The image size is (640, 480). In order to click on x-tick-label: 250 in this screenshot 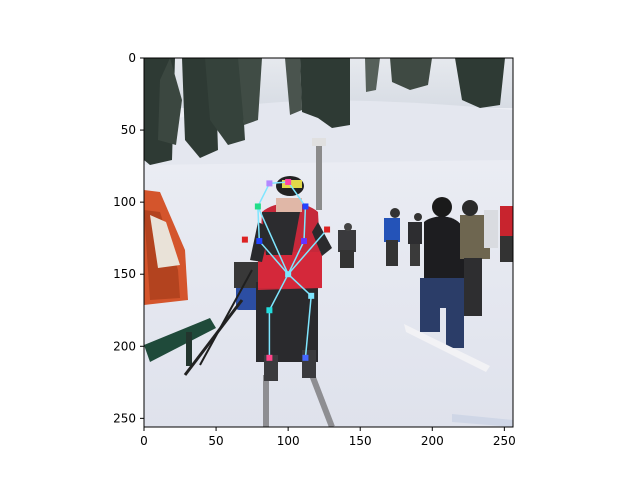, I will do `click(504, 441)`.